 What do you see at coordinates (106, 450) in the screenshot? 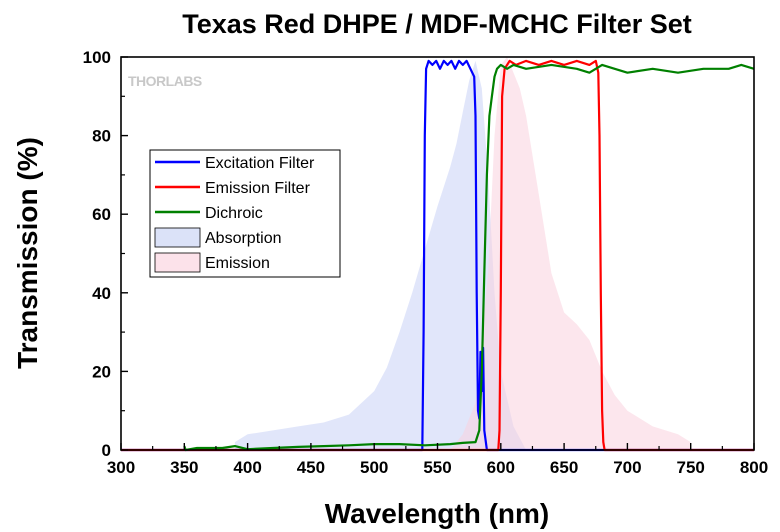
I see `y-tick-label: 0` at bounding box center [106, 450].